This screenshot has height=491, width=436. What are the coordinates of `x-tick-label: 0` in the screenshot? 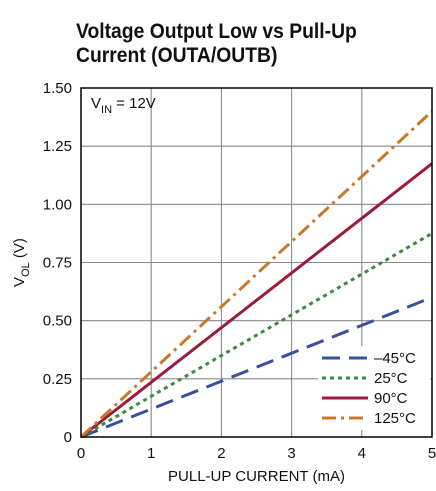 It's located at (81, 453).